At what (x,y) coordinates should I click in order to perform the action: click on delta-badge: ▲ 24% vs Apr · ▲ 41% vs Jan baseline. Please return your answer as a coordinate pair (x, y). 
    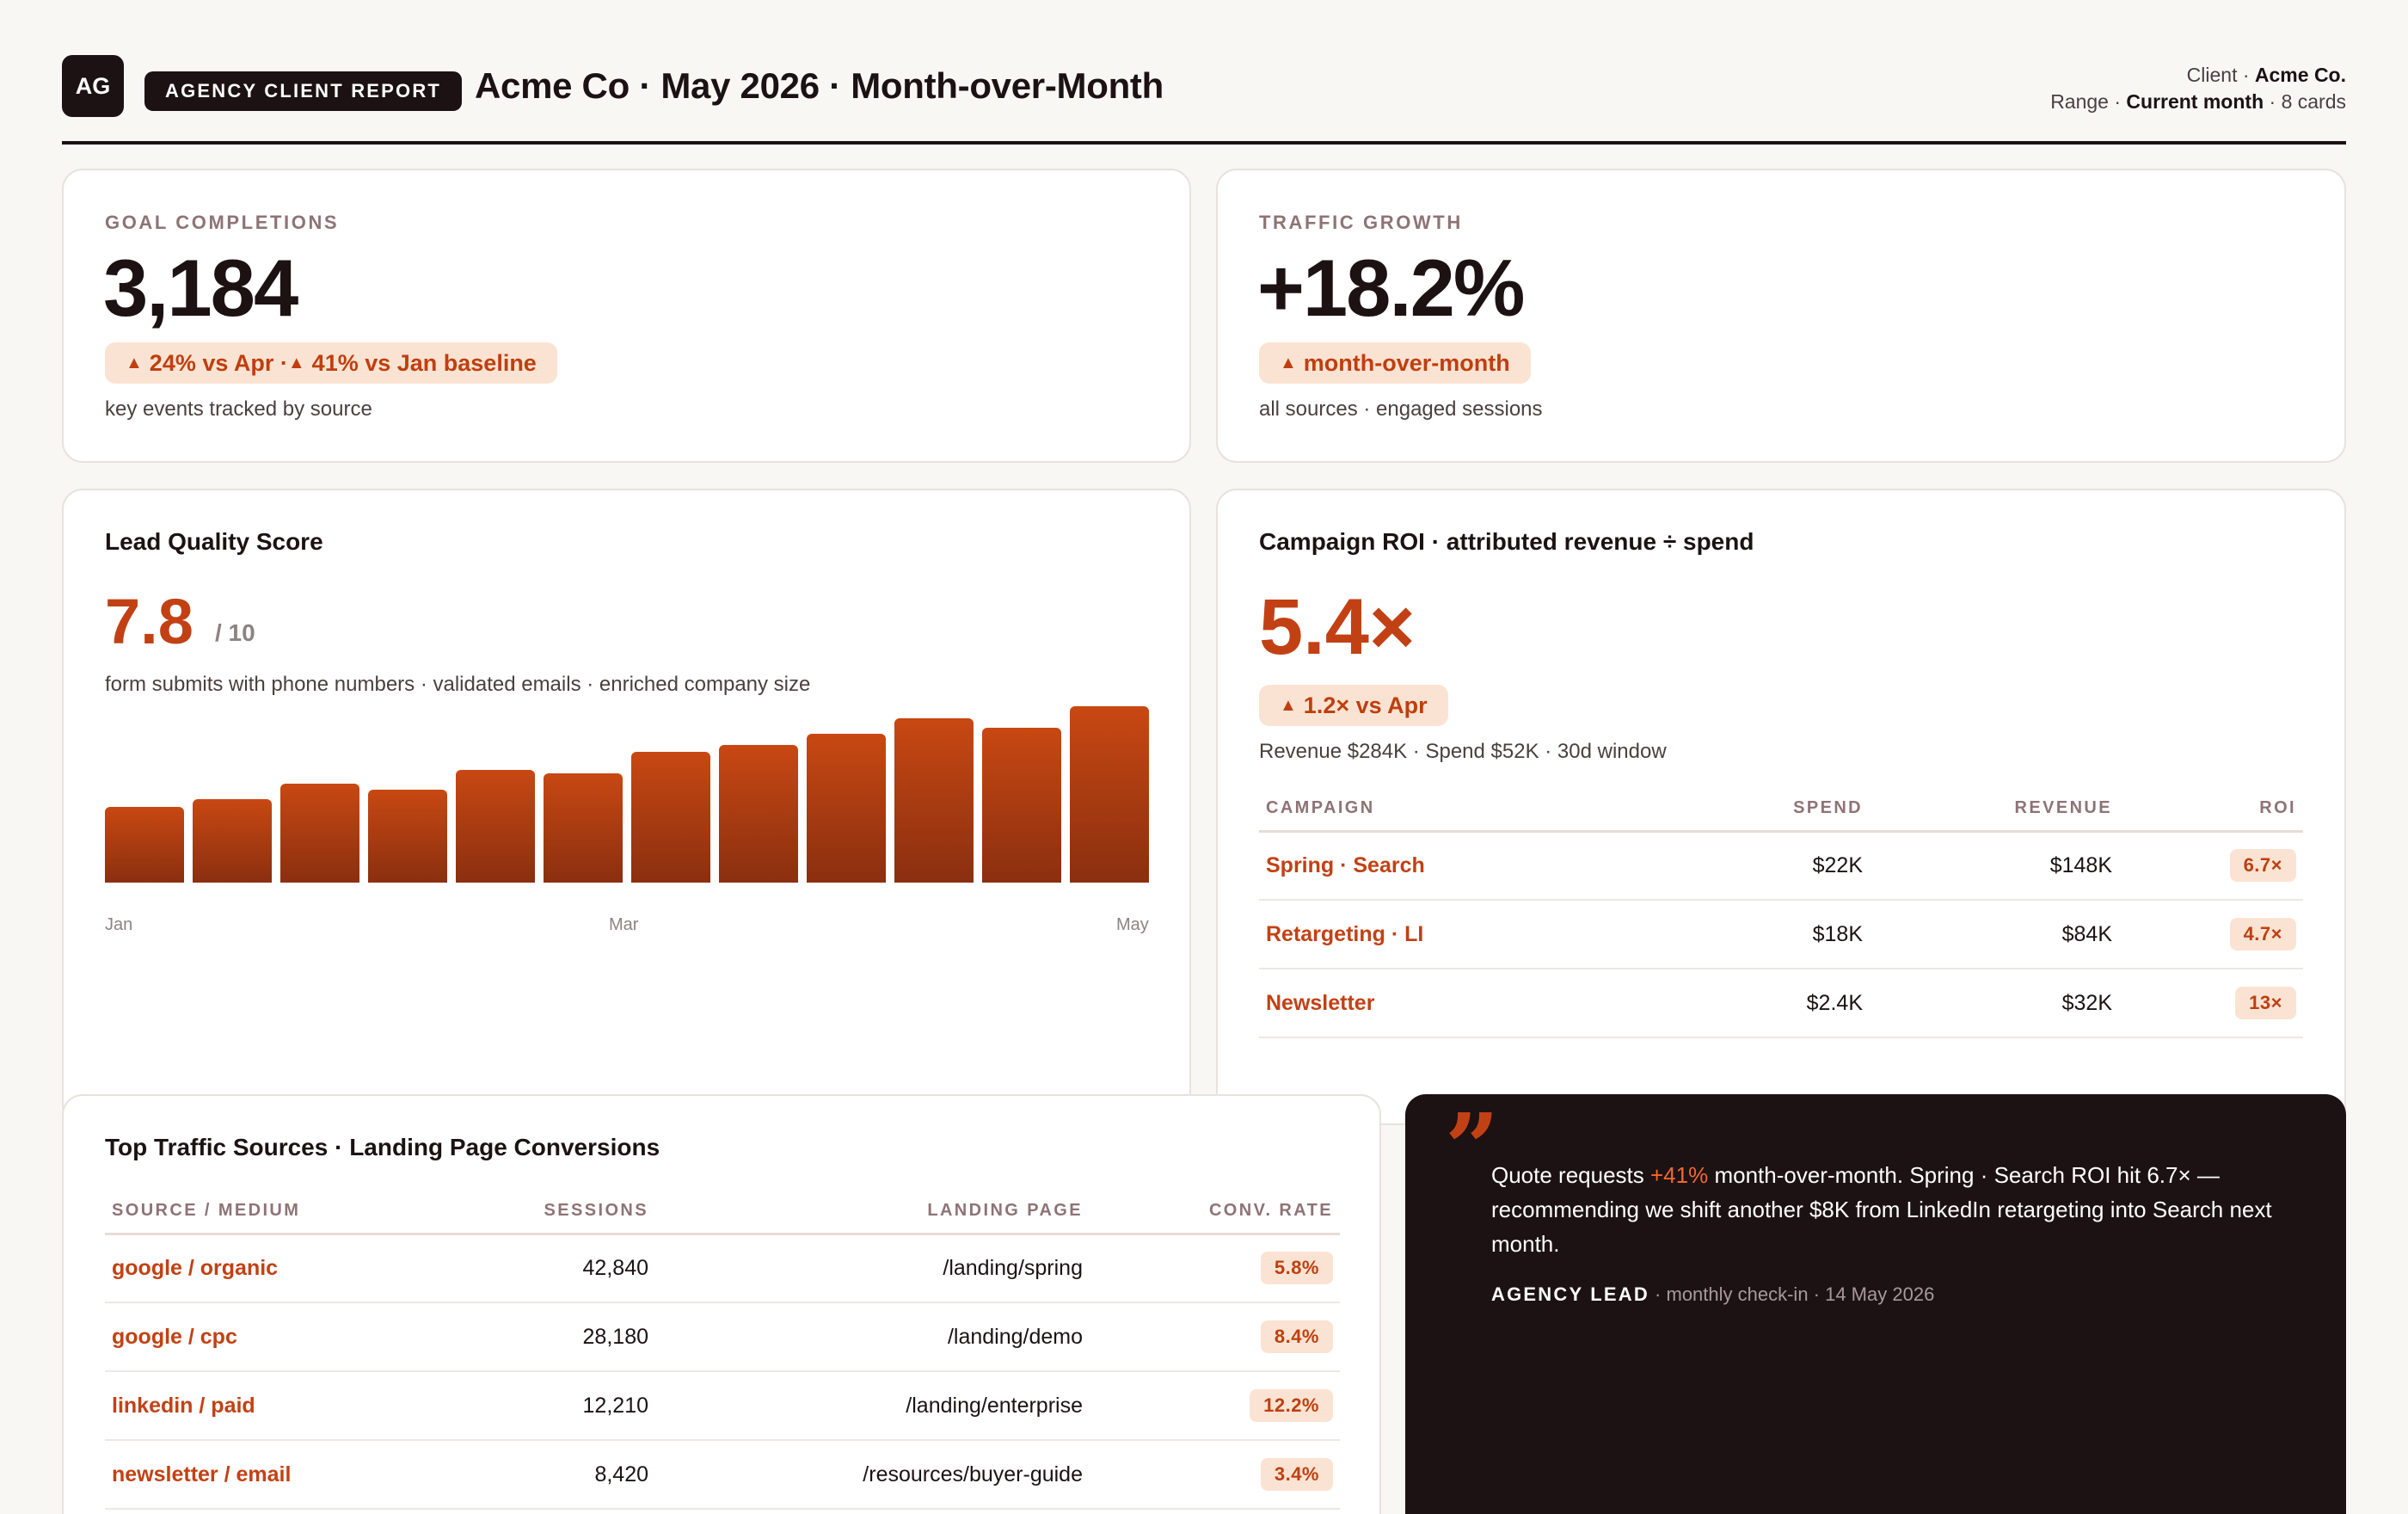
    Looking at the image, I should click on (331, 363).